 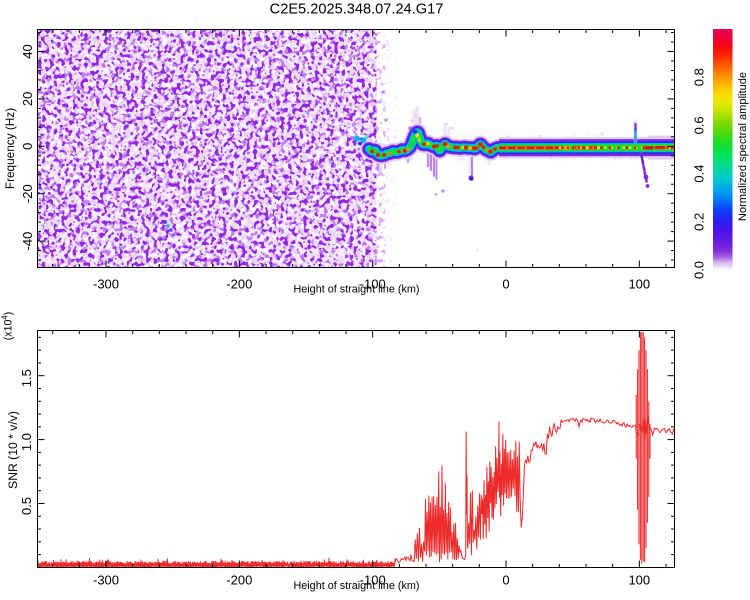 What do you see at coordinates (699, 125) in the screenshot?
I see `svg-text: 0.6` at bounding box center [699, 125].